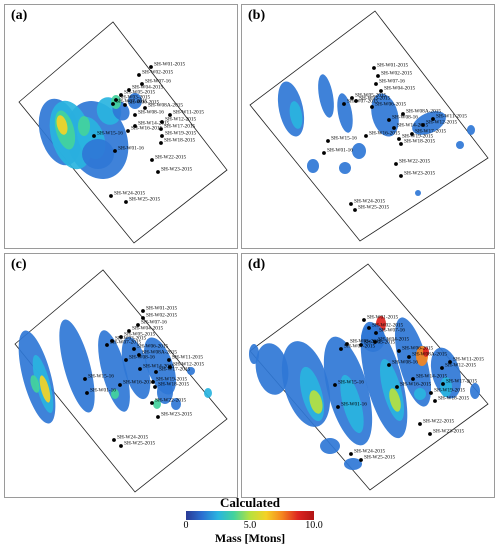 The width and height of the screenshot is (497, 550). What do you see at coordinates (380, 343) in the screenshot?
I see `well-label: SH-W03-2015` at bounding box center [380, 343].